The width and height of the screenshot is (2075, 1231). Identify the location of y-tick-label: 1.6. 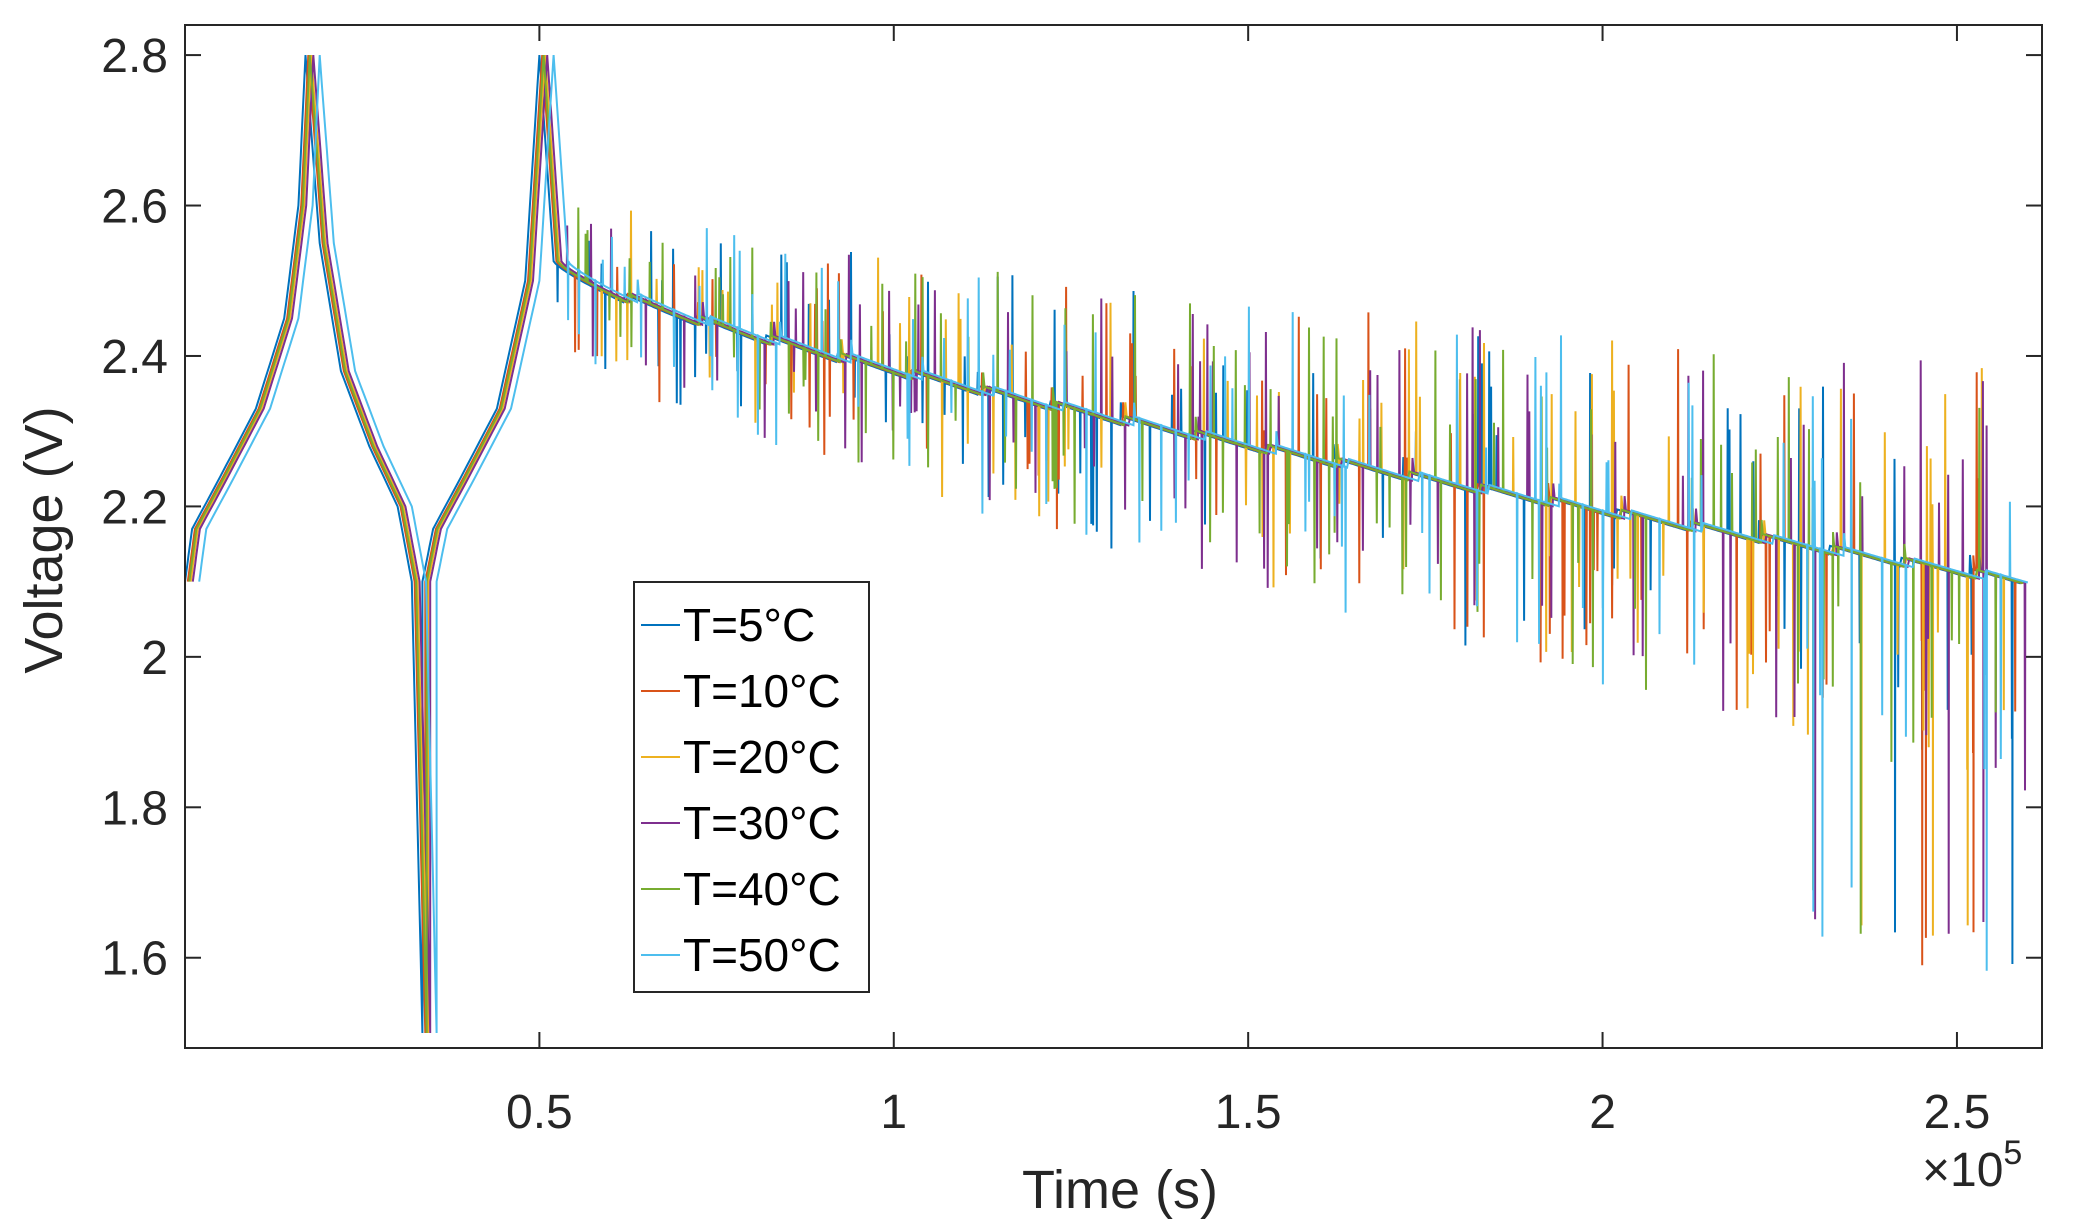
(134, 959).